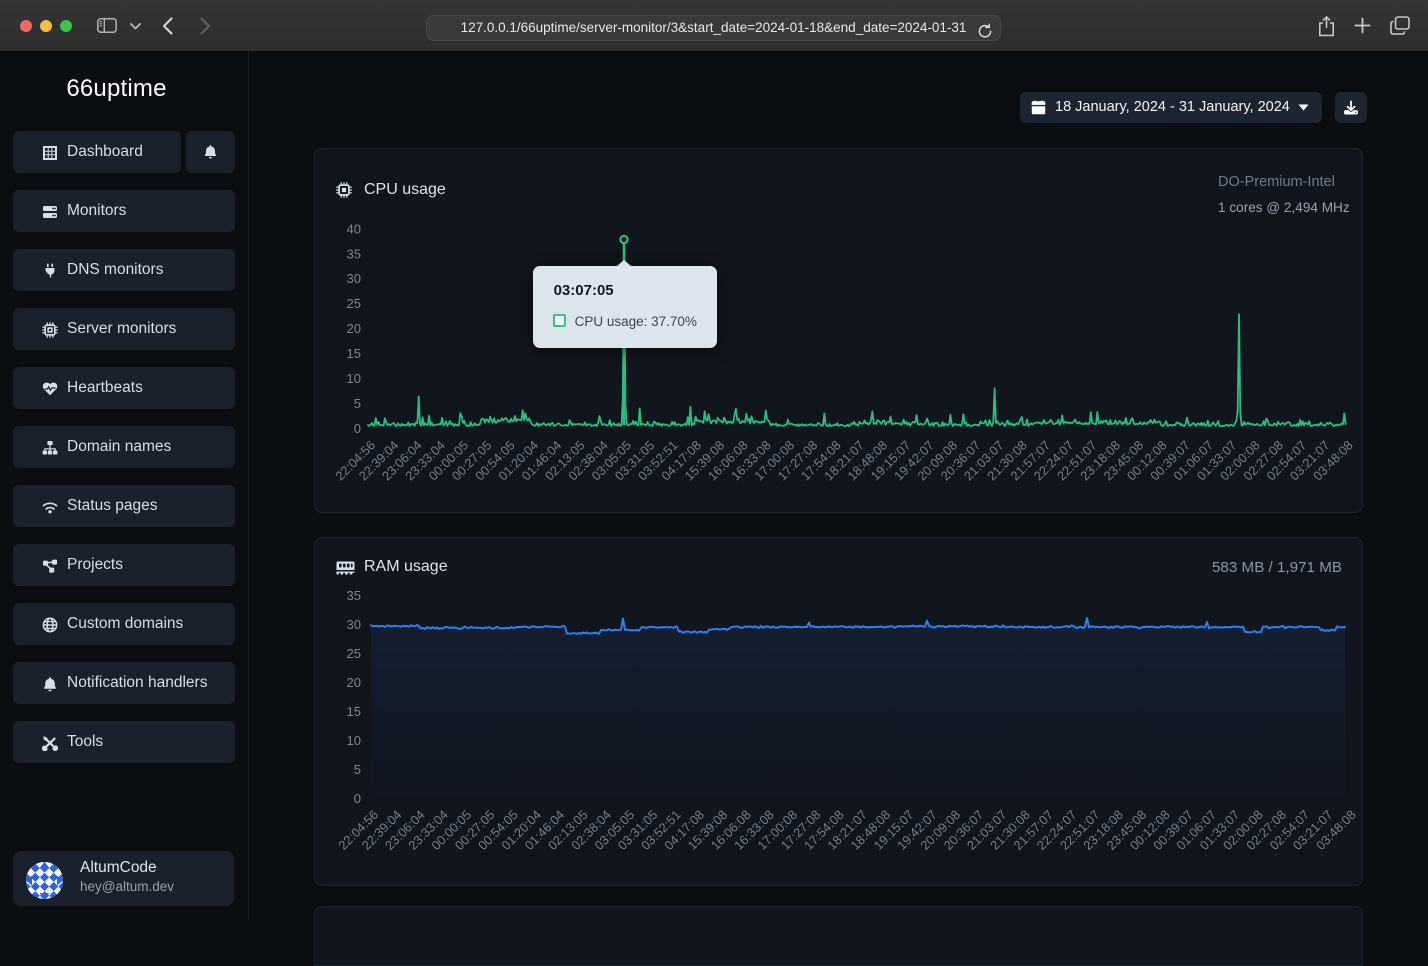  Describe the element at coordinates (354, 228) in the screenshot. I see `svg-text: 40` at that location.